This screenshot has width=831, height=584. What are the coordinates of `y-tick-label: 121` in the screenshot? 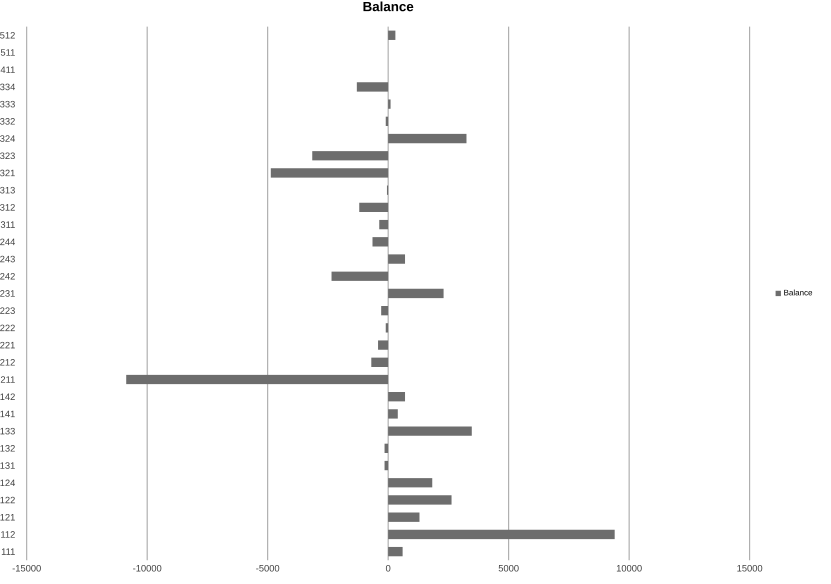 It's located at (7, 517).